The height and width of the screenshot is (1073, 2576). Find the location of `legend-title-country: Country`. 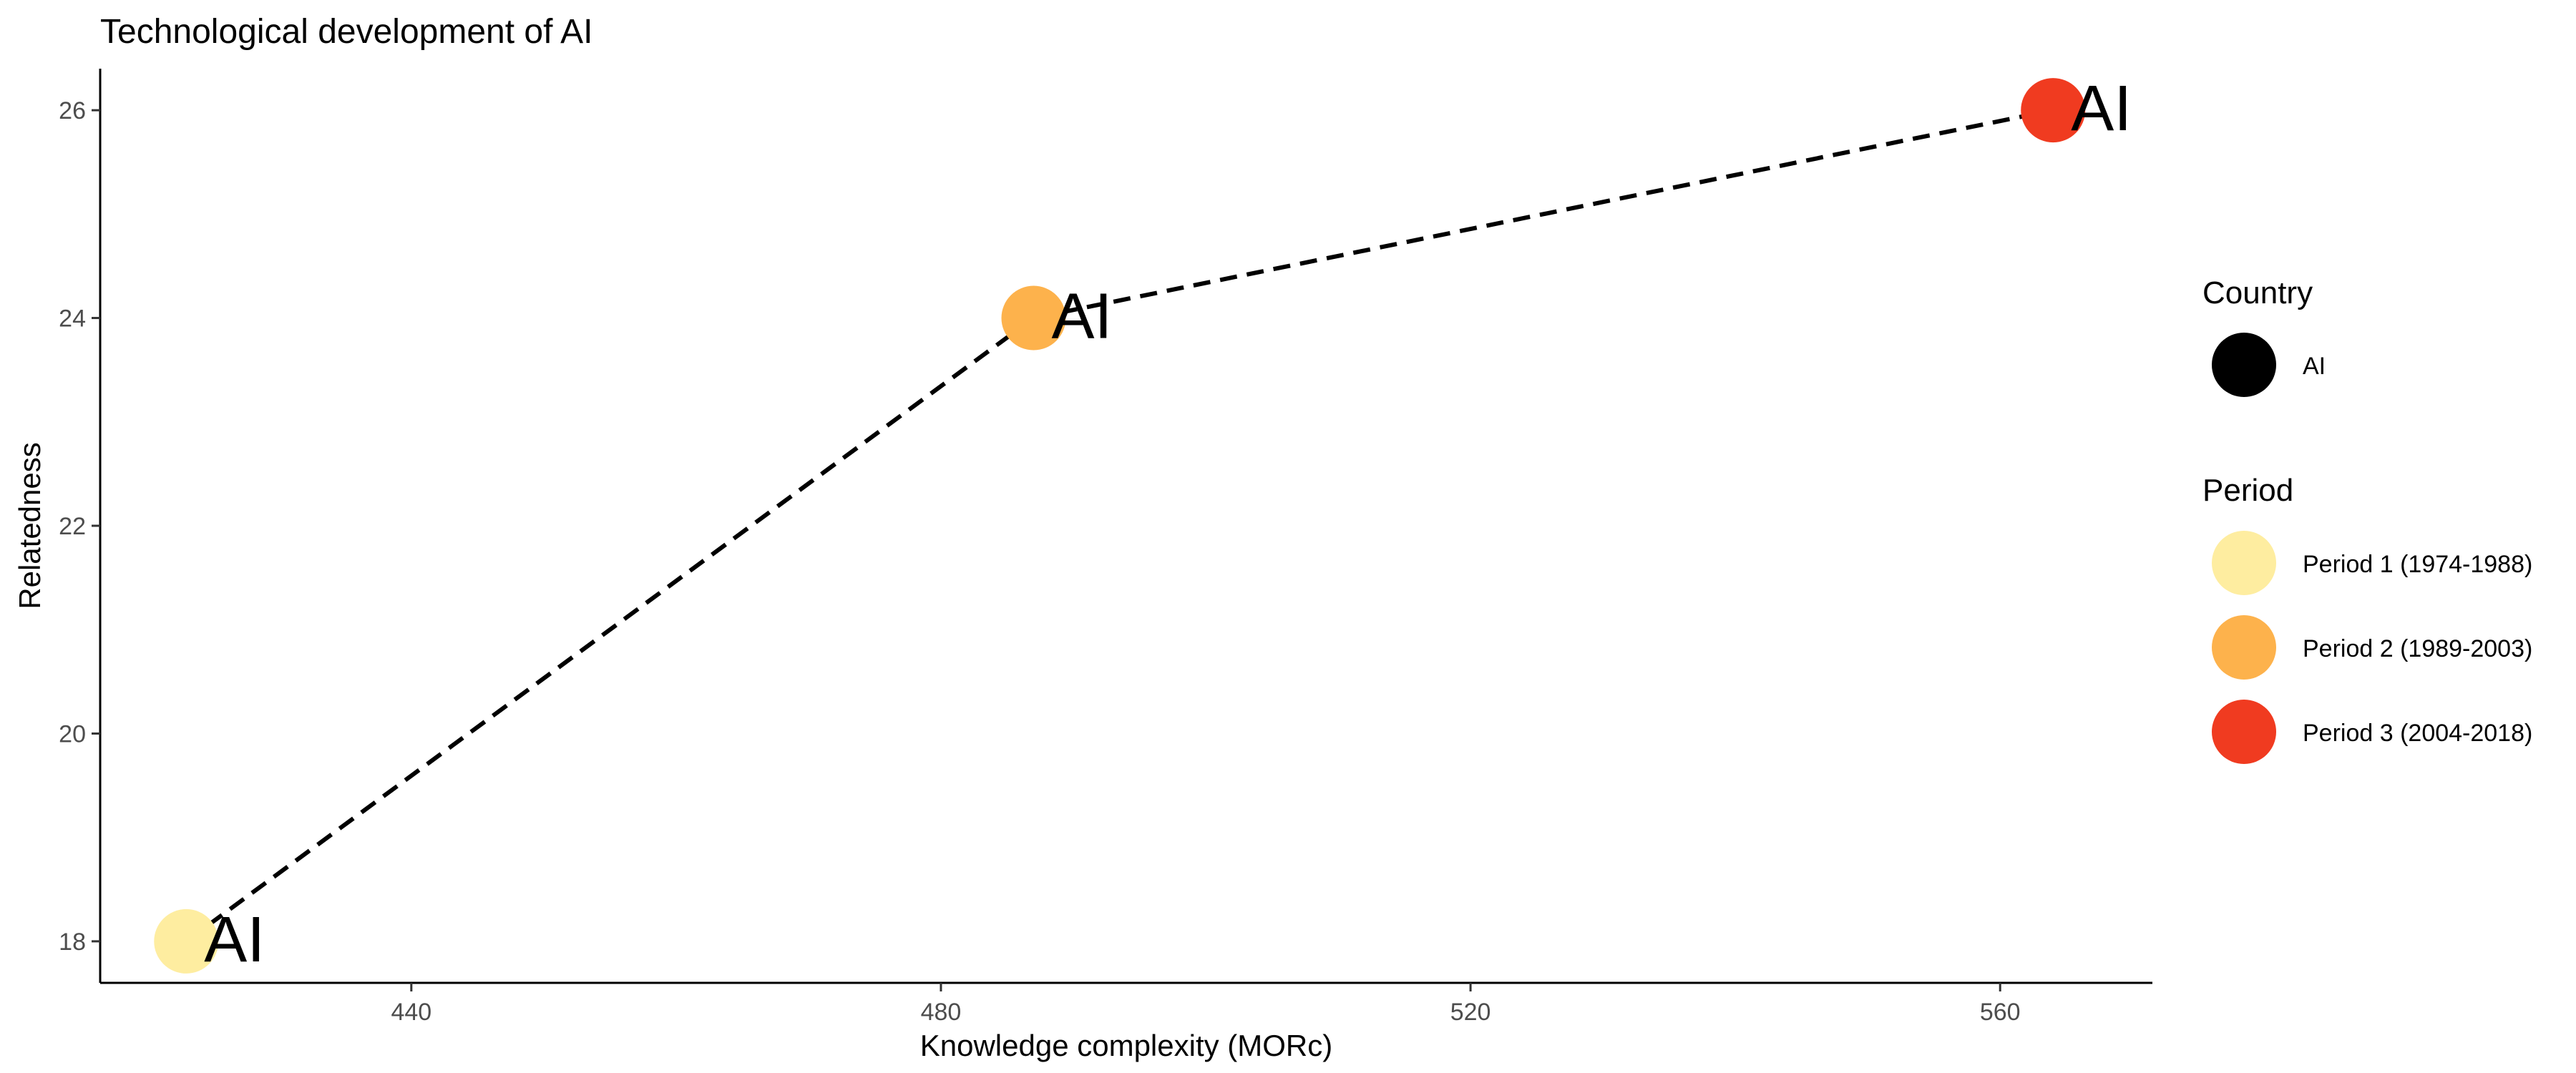

legend-title-country: Country is located at coordinates (2257, 292).